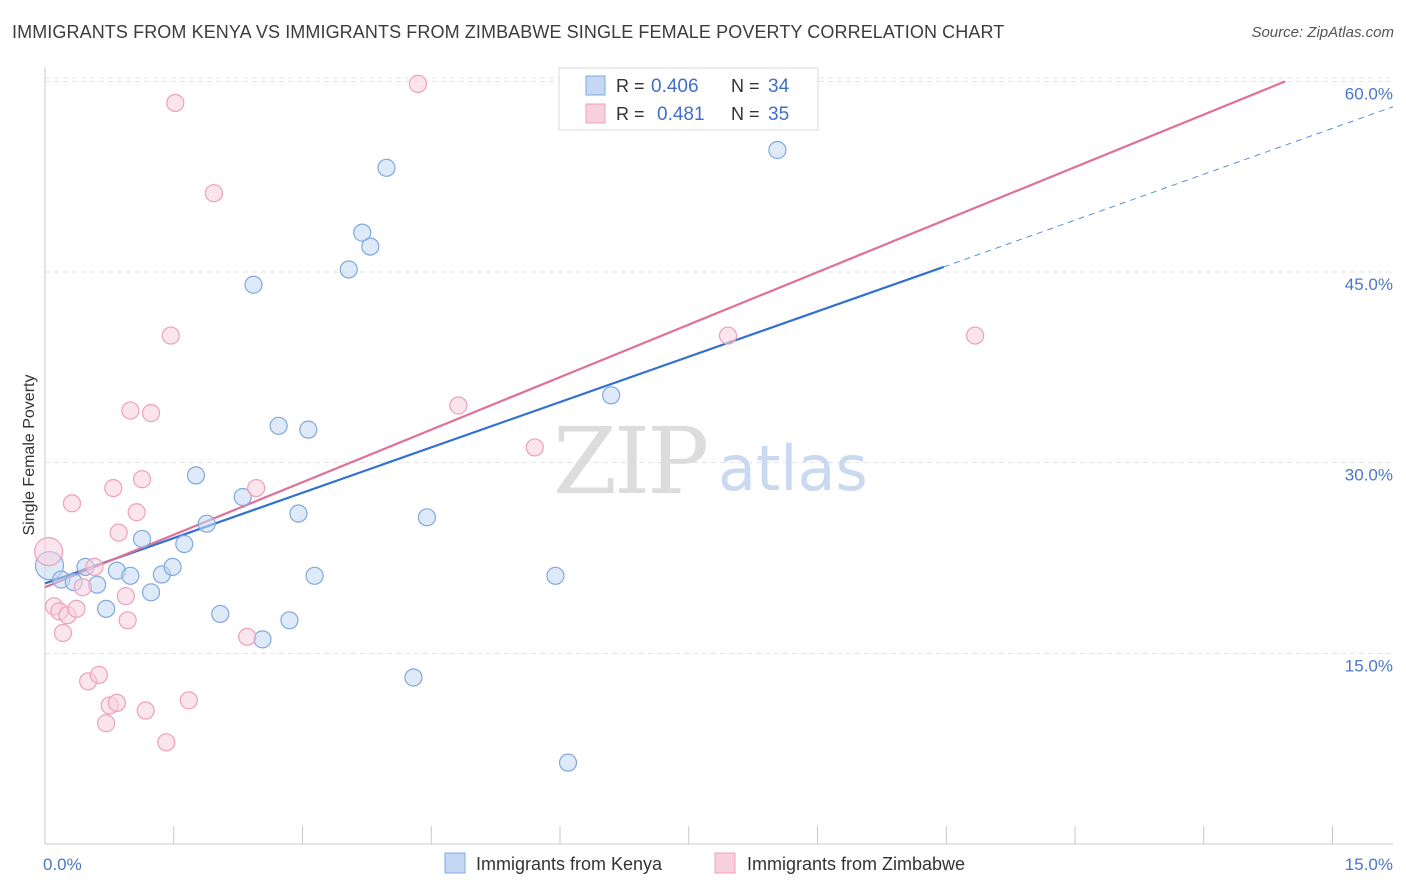 This screenshot has height=892, width=1406. What do you see at coordinates (630, 86) in the screenshot?
I see `legend-r-label-kenya: R =` at bounding box center [630, 86].